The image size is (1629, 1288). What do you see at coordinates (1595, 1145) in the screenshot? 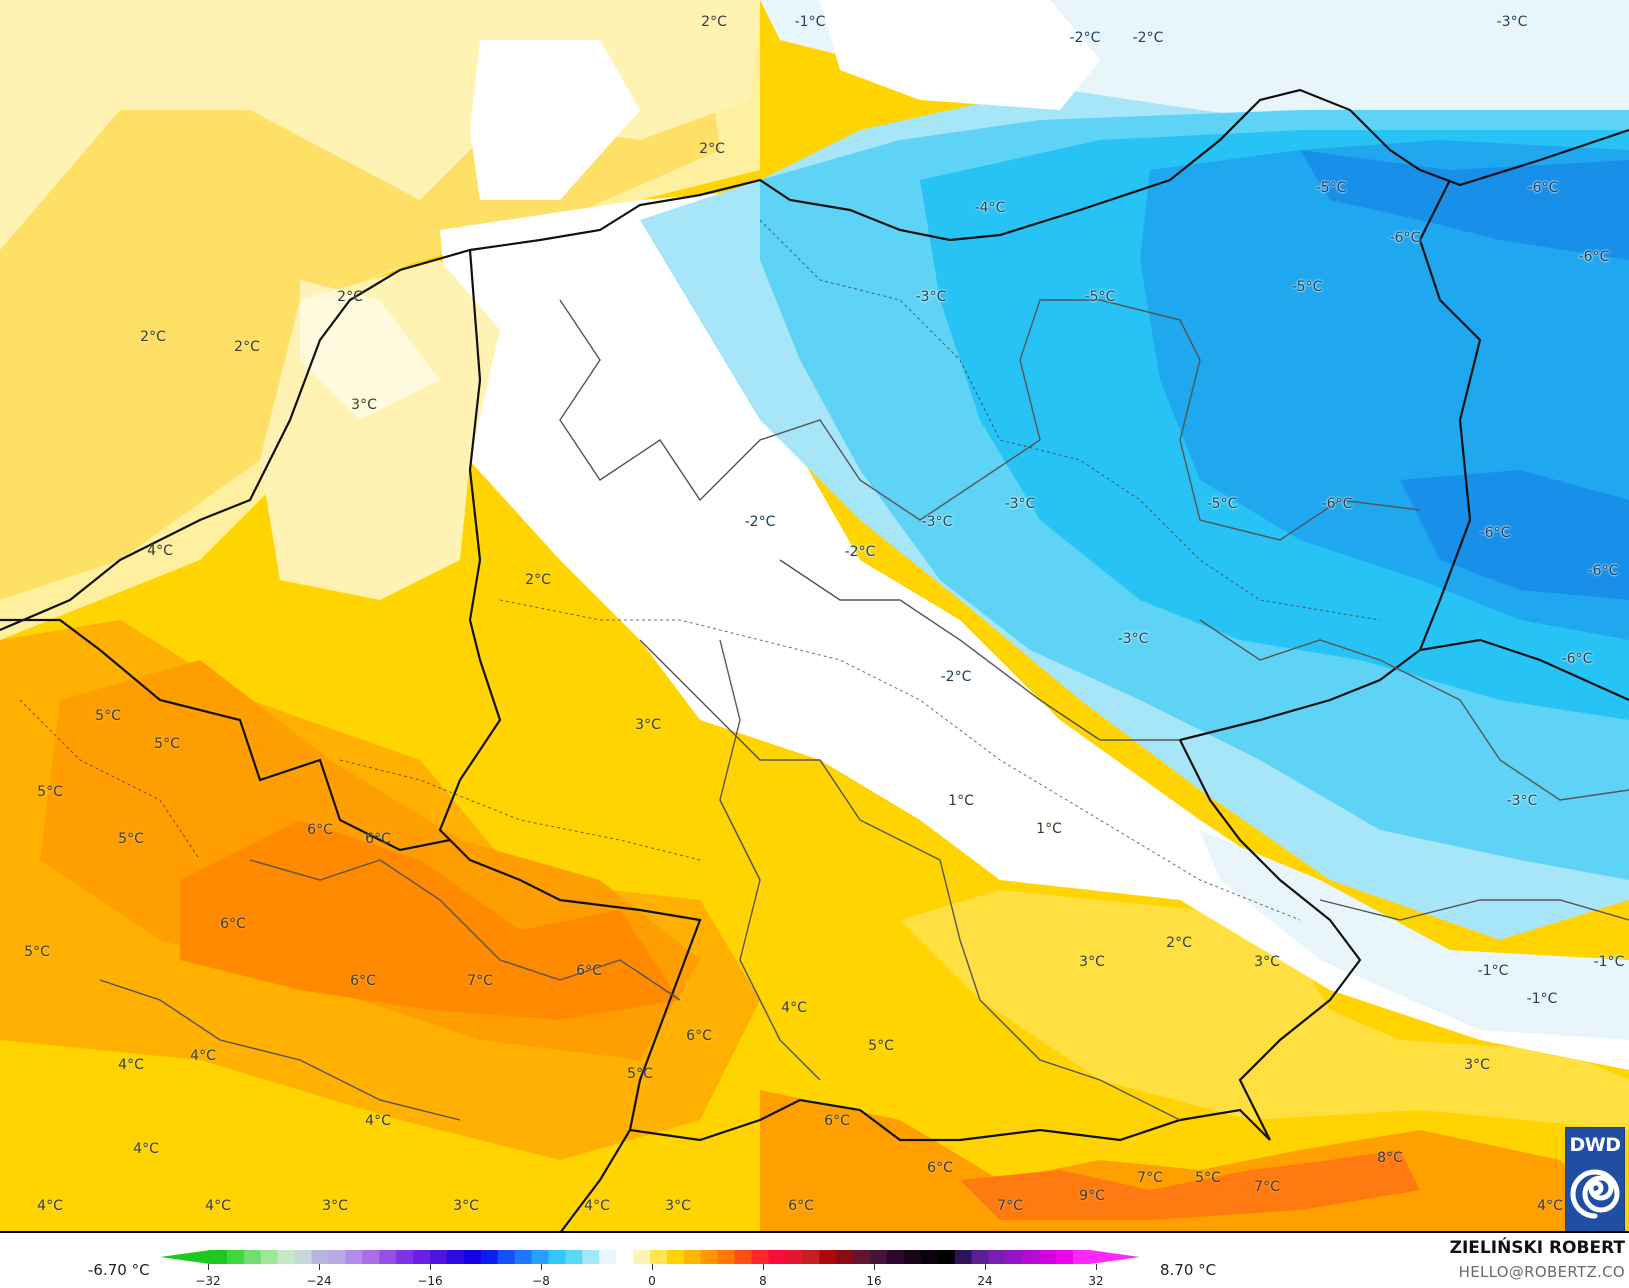
I see `dwd-logo-text: DWD` at bounding box center [1595, 1145].